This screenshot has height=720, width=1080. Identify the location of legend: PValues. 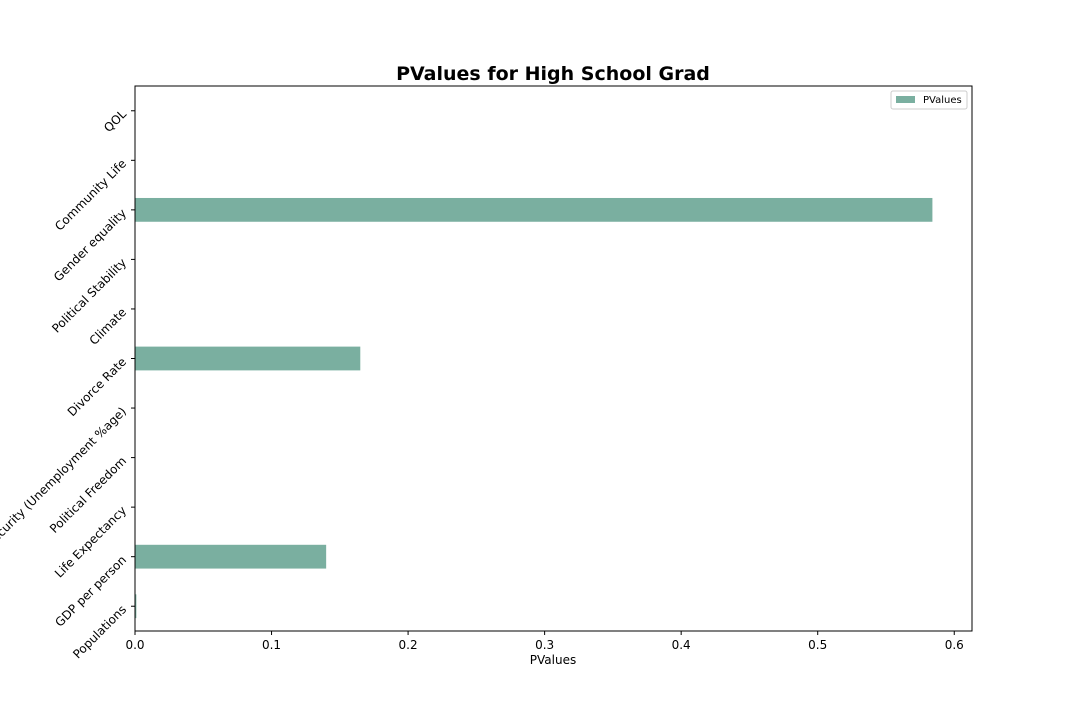
(929, 100).